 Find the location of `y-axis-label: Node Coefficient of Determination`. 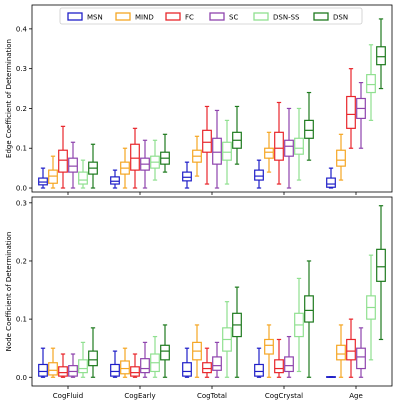

y-axis-label: Node Coefficient of Determination is located at coordinates (9, 292).